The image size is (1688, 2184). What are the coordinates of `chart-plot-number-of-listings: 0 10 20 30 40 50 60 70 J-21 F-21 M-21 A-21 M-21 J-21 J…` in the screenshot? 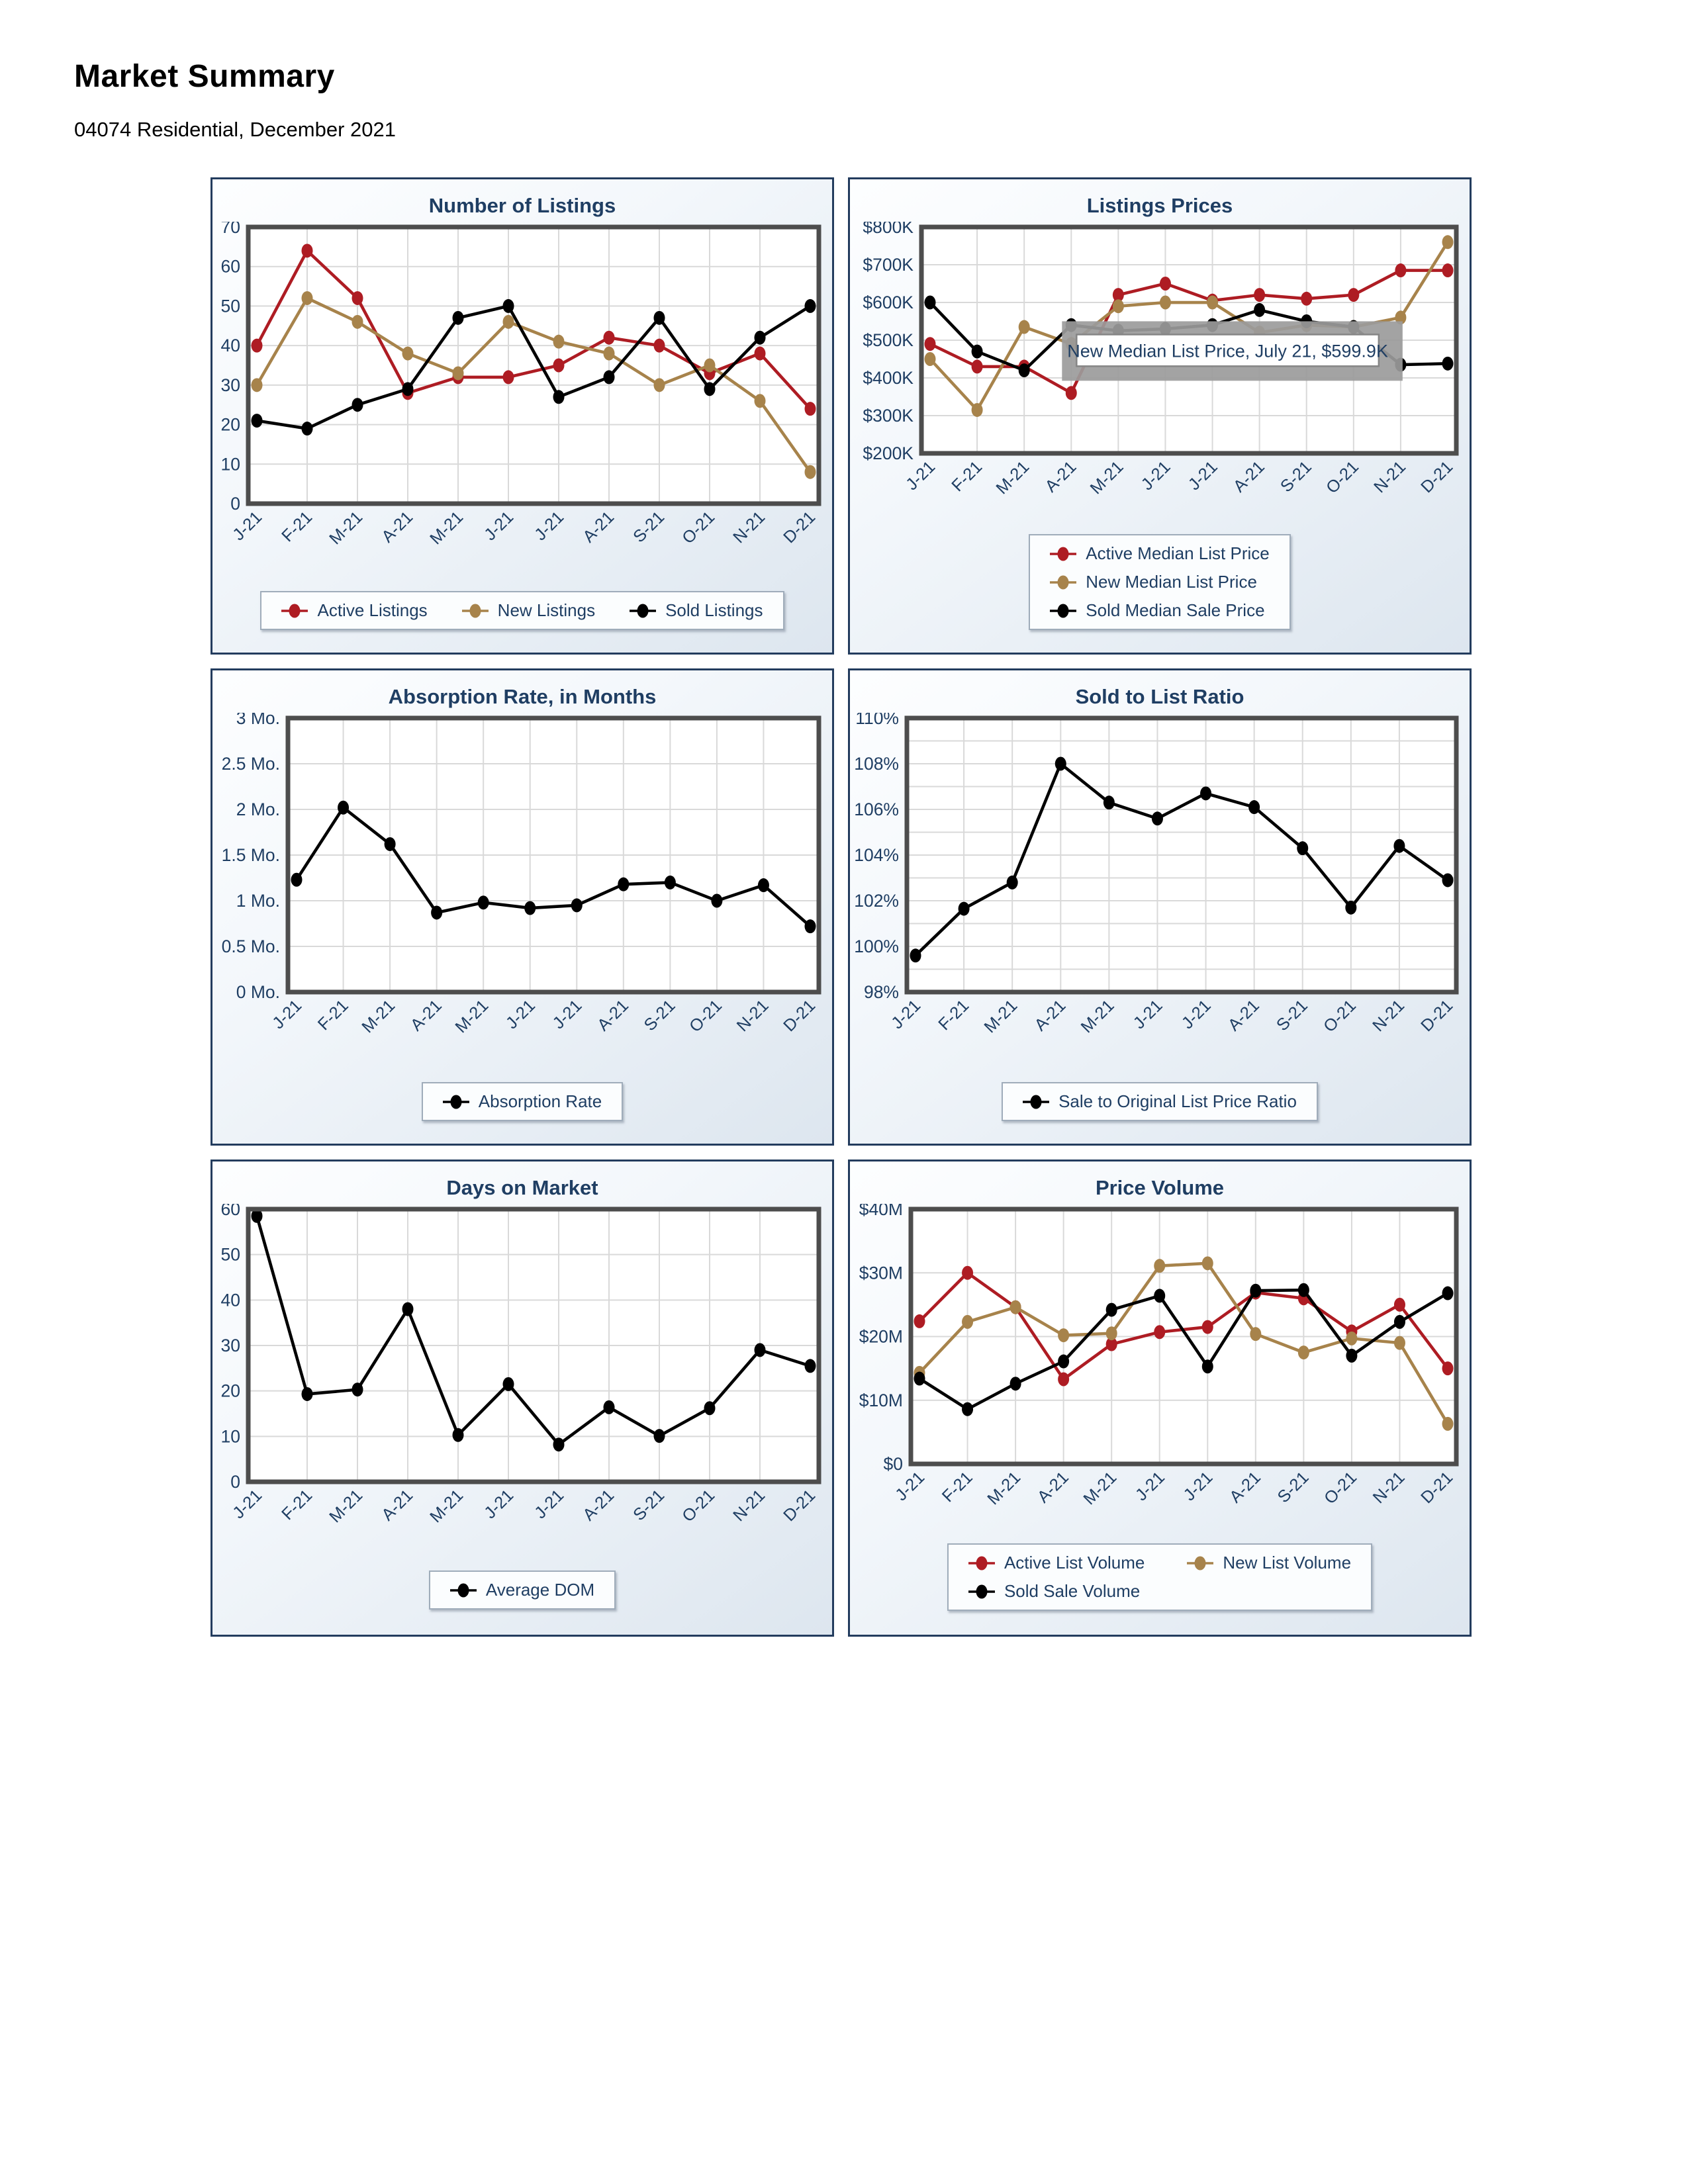 It's located at (522, 397).